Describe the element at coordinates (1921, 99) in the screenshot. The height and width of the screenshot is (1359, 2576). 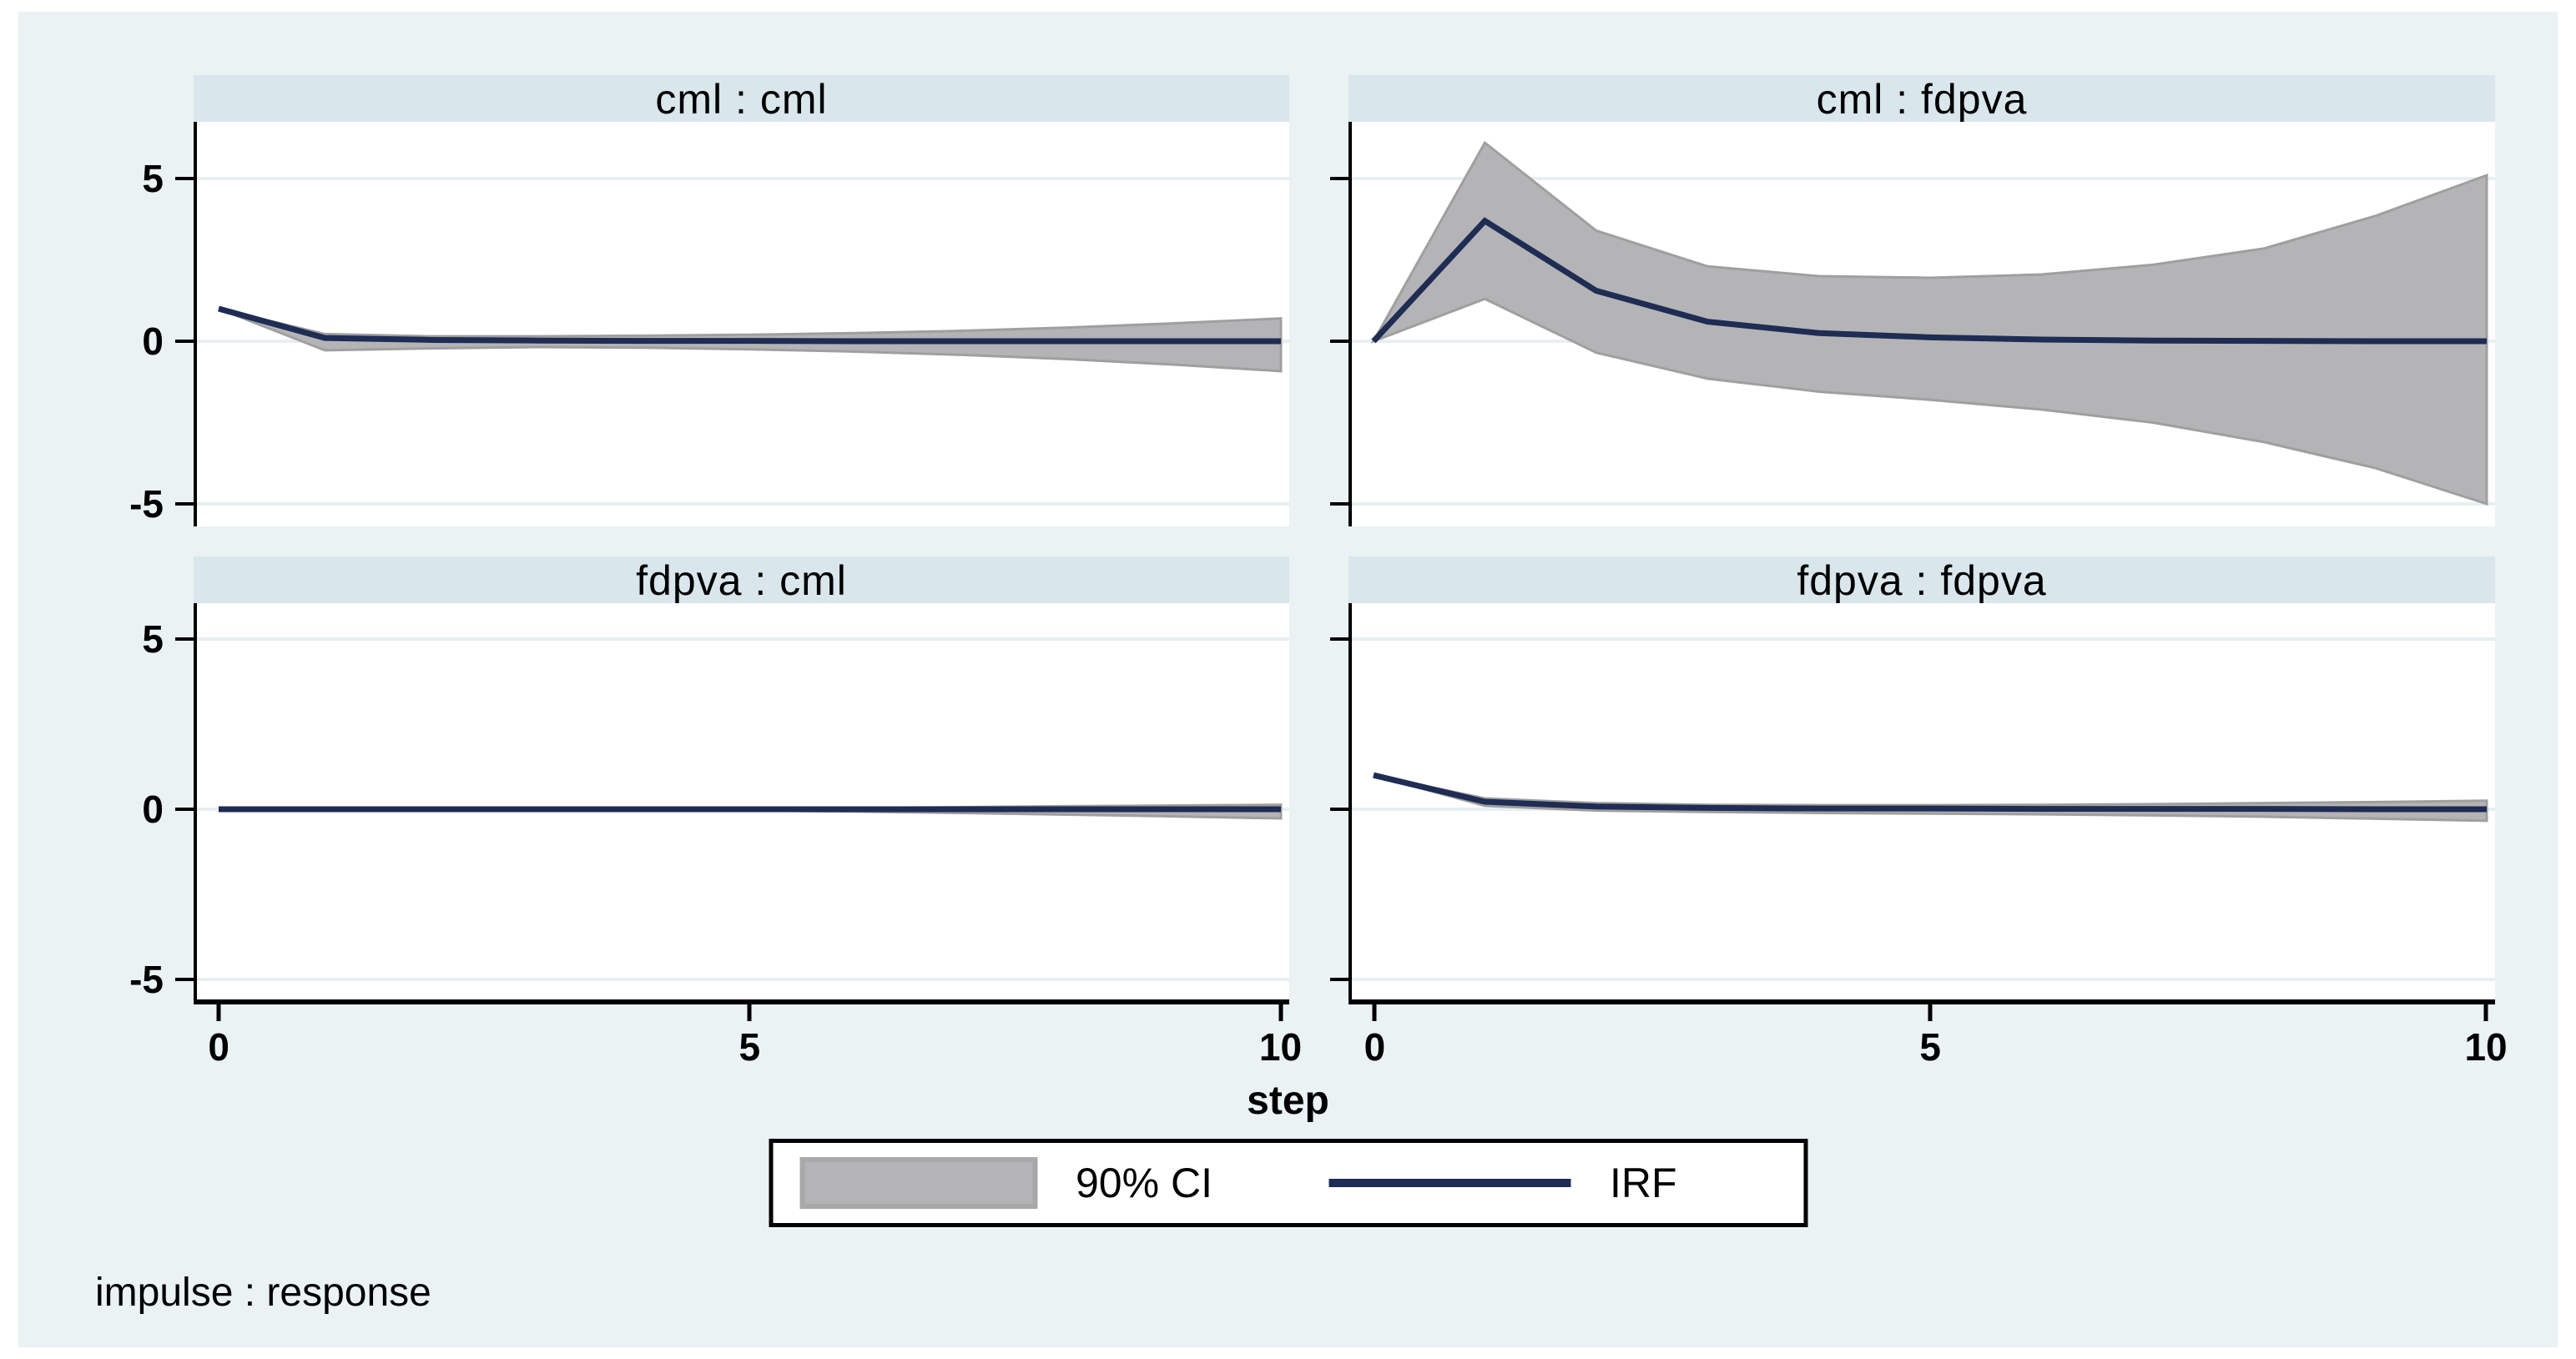
I see `panel-title: cml : fdpva` at that location.